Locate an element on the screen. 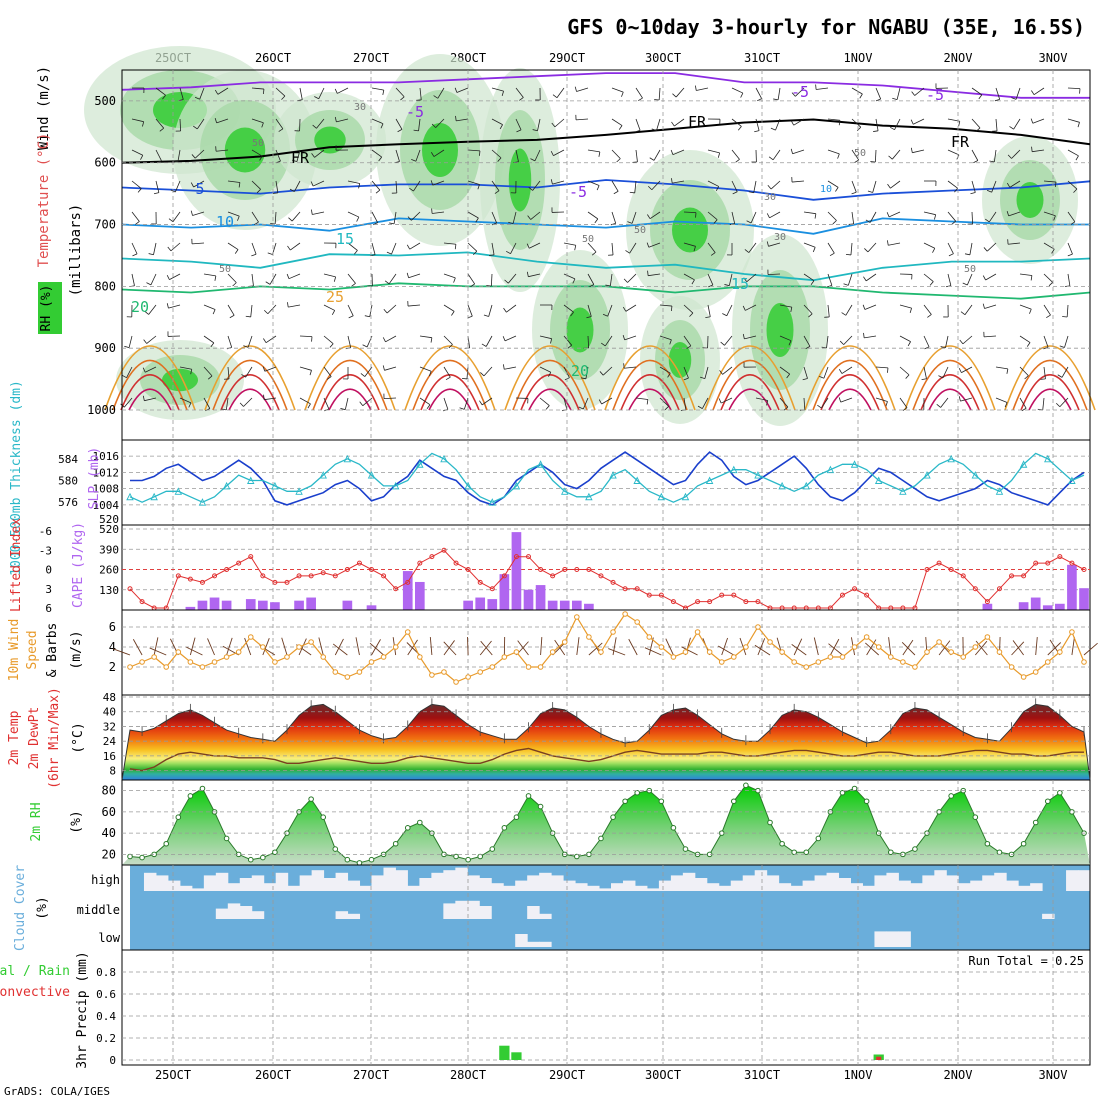  temperature-area is located at coordinates (606, 742).